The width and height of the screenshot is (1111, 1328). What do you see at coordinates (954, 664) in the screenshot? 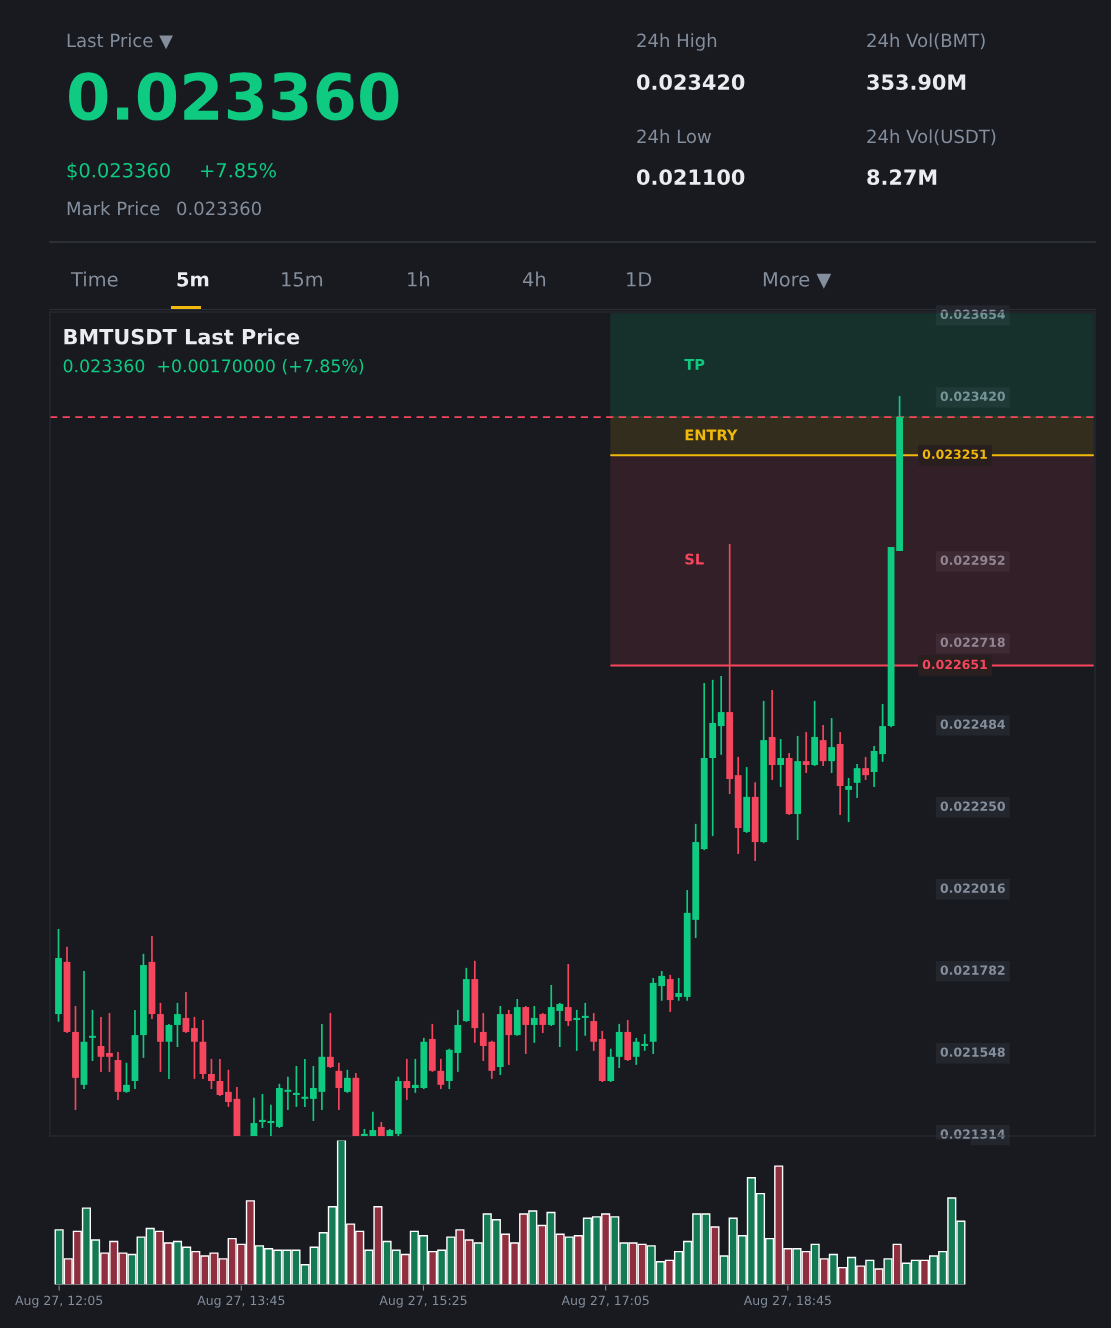
I see `ref-line-label: 0.022651` at bounding box center [954, 664].